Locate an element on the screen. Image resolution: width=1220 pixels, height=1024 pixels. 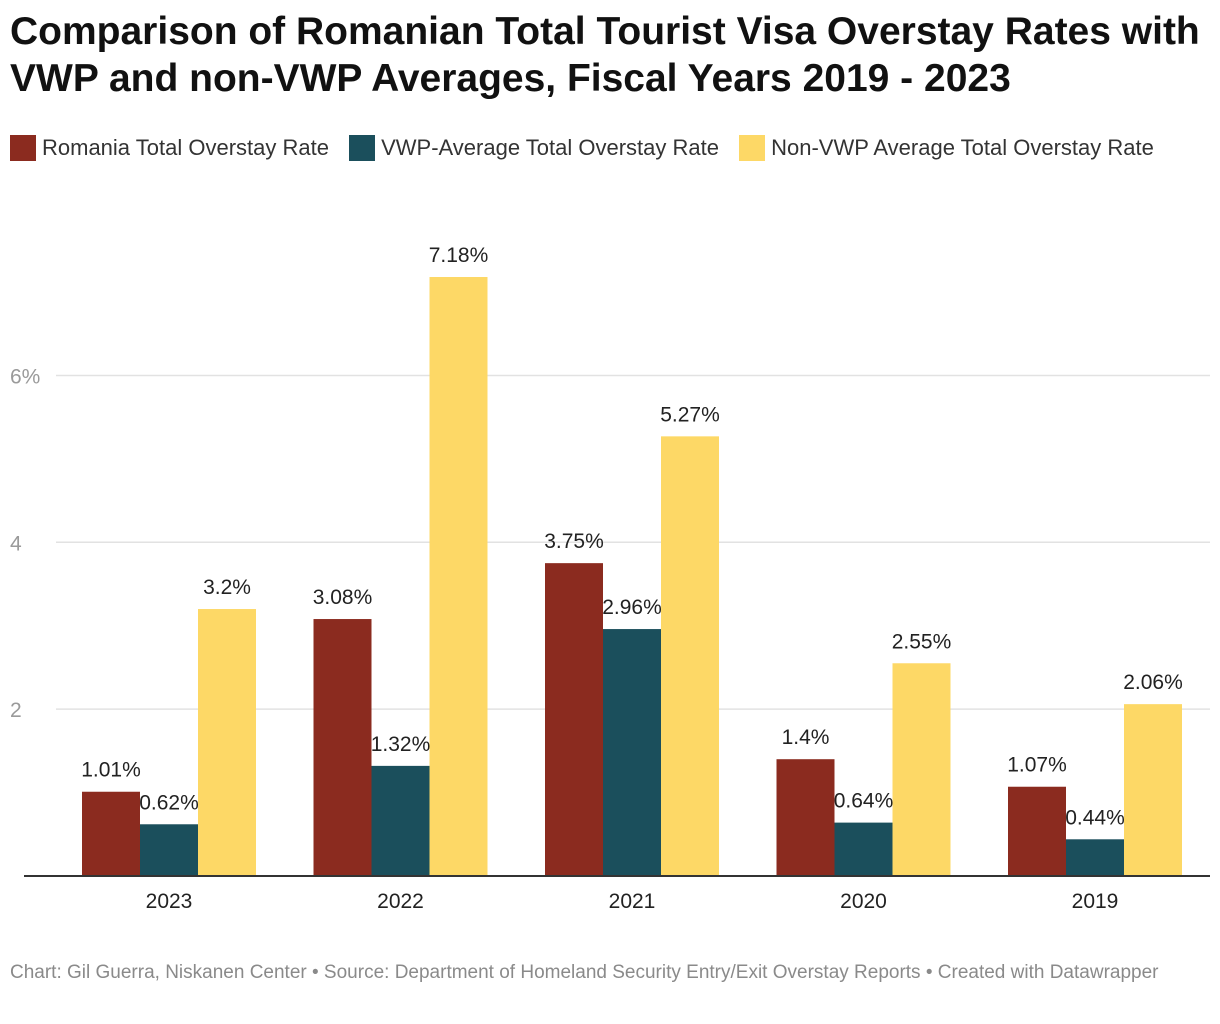
legend-swatch-non-vwp is located at coordinates (752, 148).